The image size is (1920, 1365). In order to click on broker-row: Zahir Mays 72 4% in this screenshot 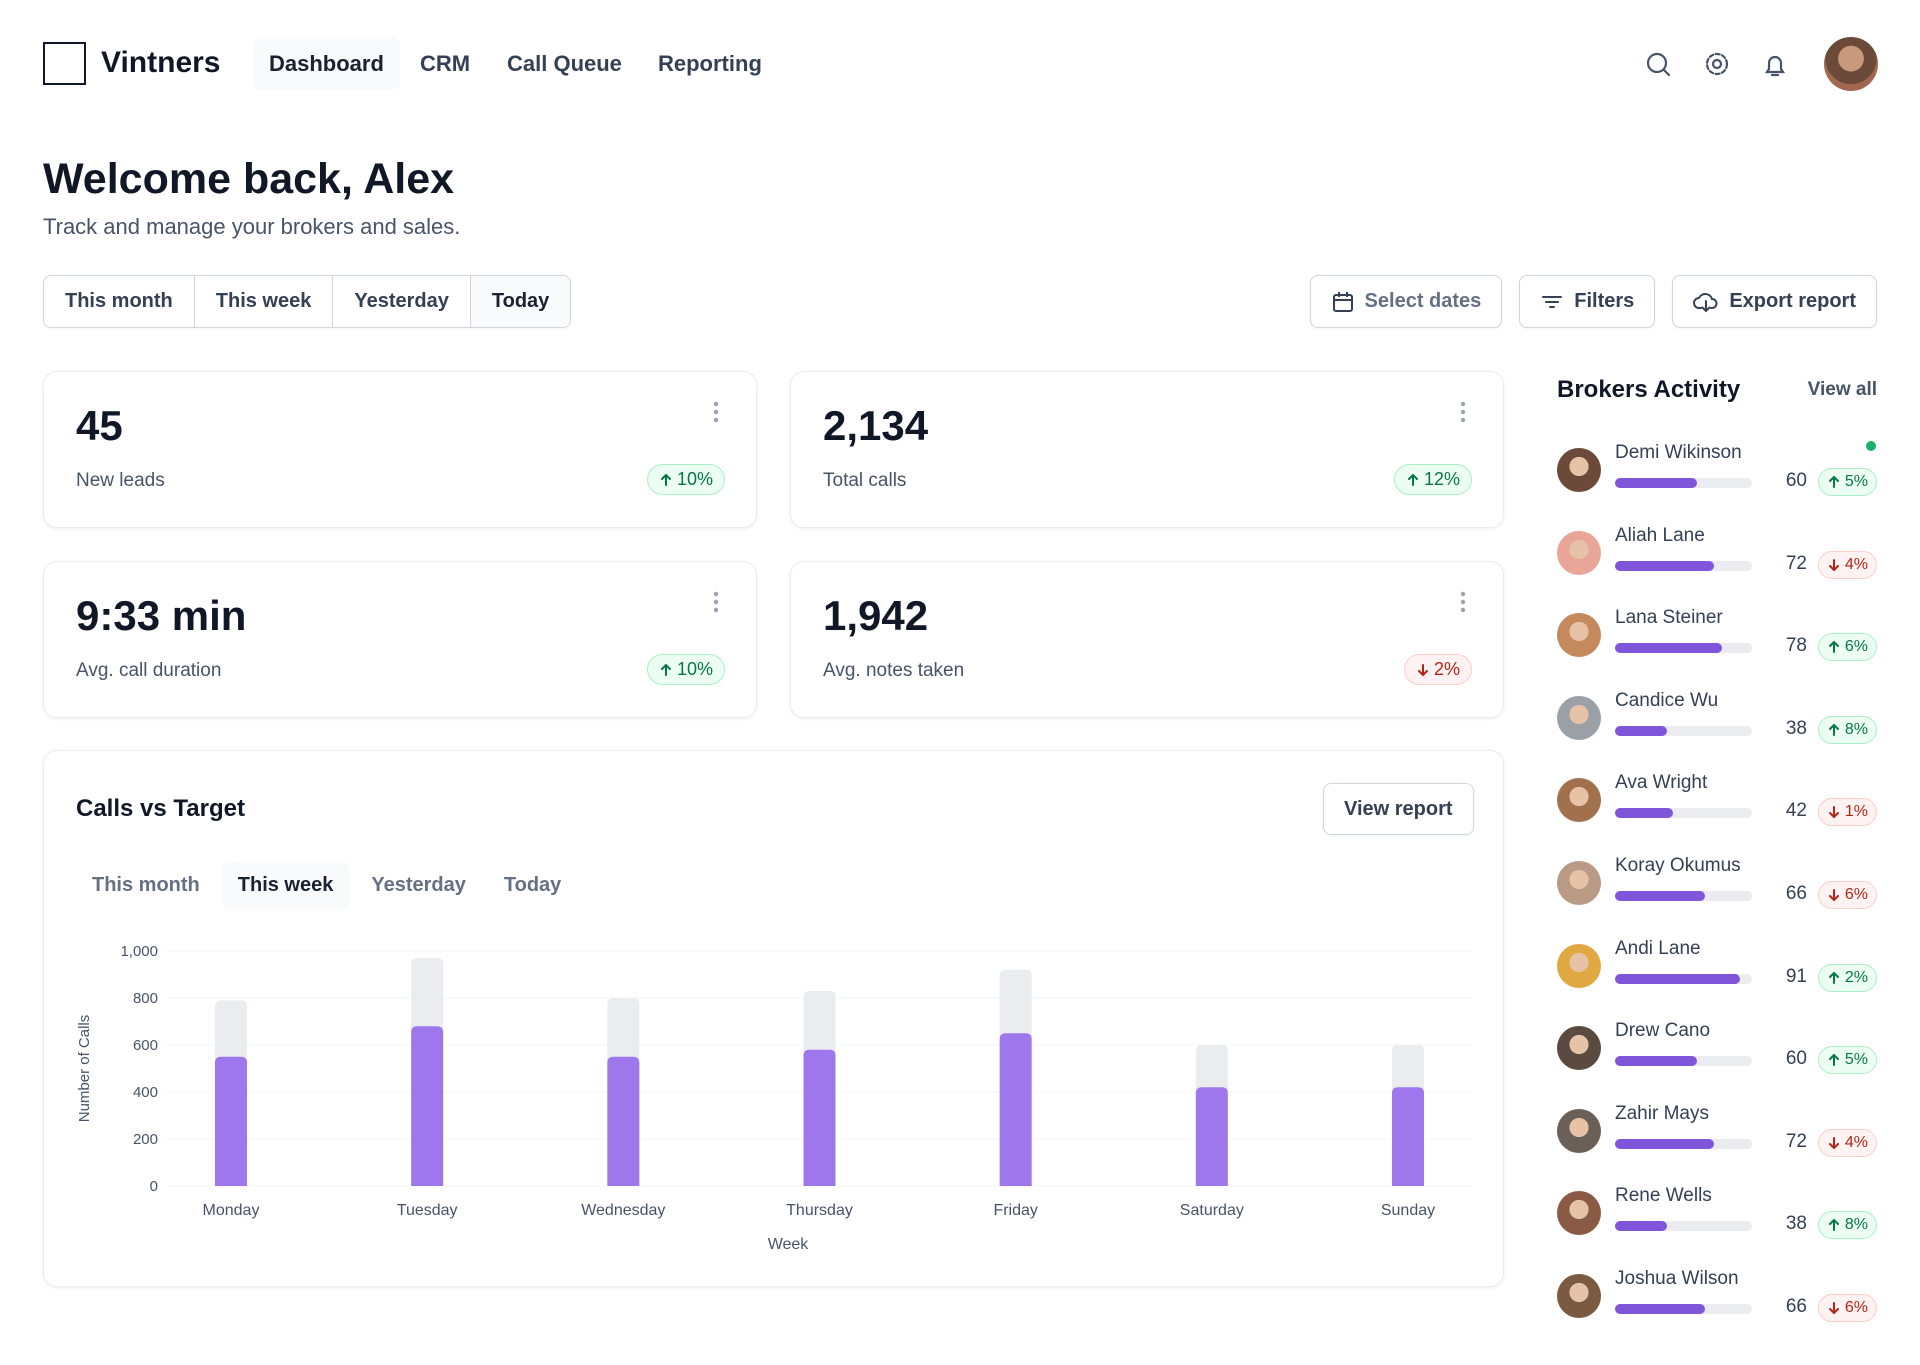, I will do `click(1717, 1138)`.